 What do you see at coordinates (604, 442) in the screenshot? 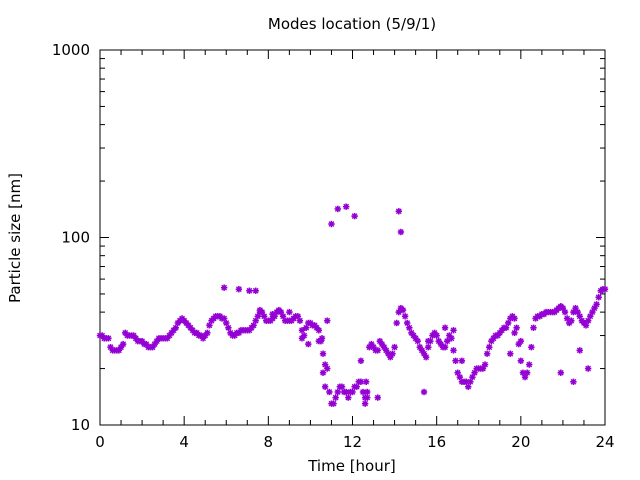
I see `x-tick-label: 24` at bounding box center [604, 442].